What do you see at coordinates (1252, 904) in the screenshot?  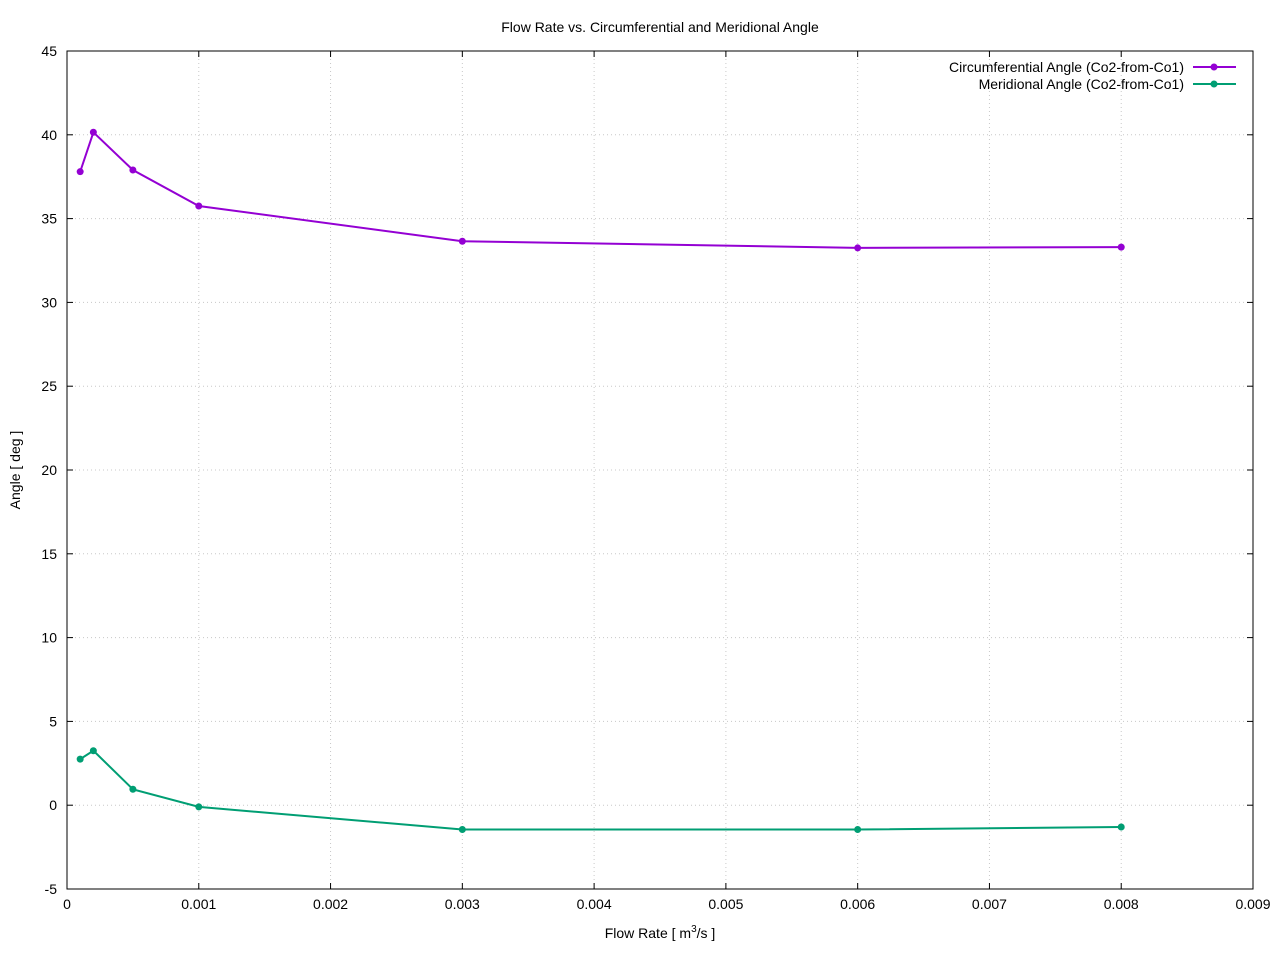 I see `x-tick-label: 0.009` at bounding box center [1252, 904].